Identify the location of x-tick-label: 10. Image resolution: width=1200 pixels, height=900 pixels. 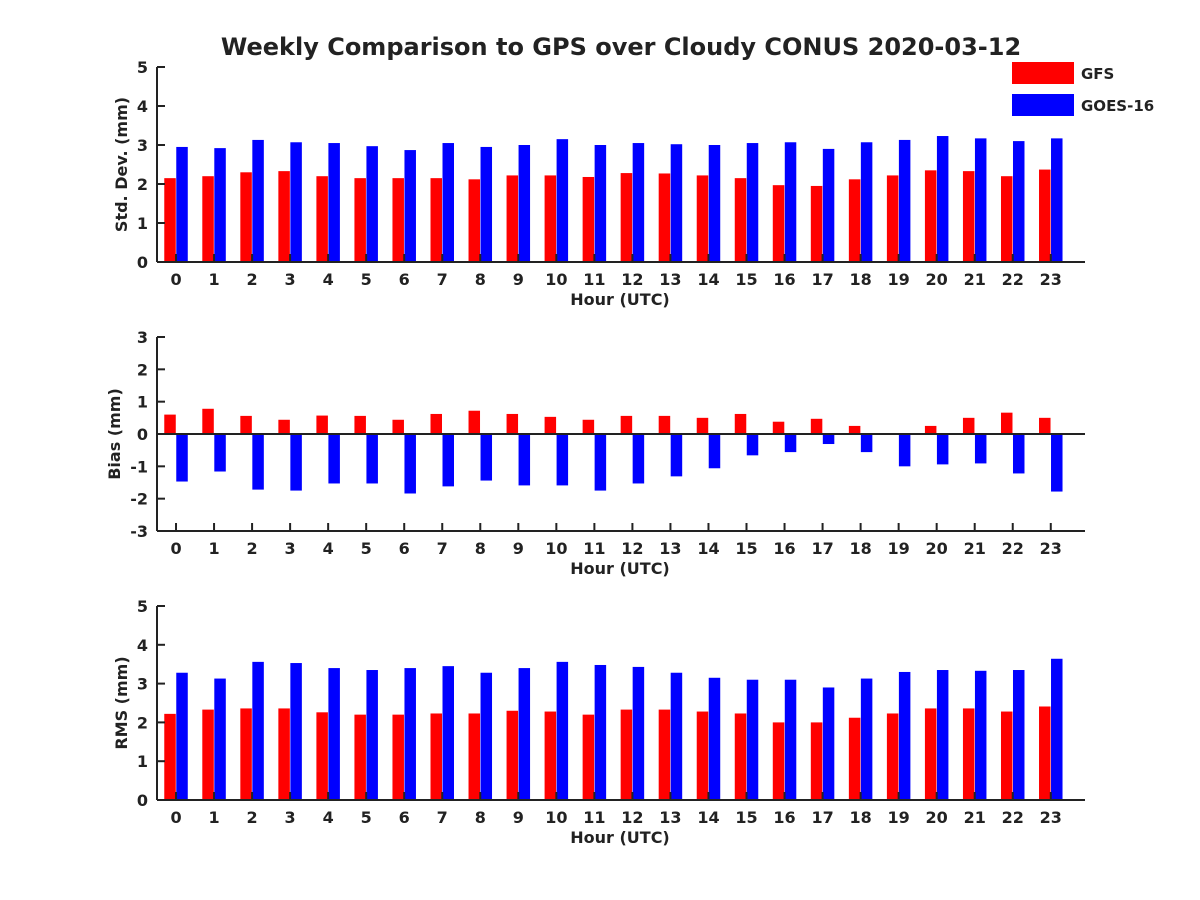
(556, 279).